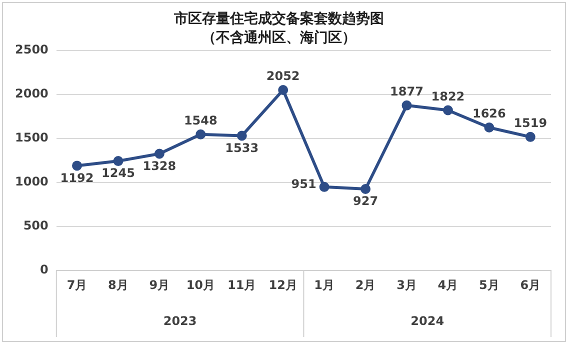 This screenshot has width=568, height=344. Describe the element at coordinates (427, 321) in the screenshot. I see `text: 2024` at that location.